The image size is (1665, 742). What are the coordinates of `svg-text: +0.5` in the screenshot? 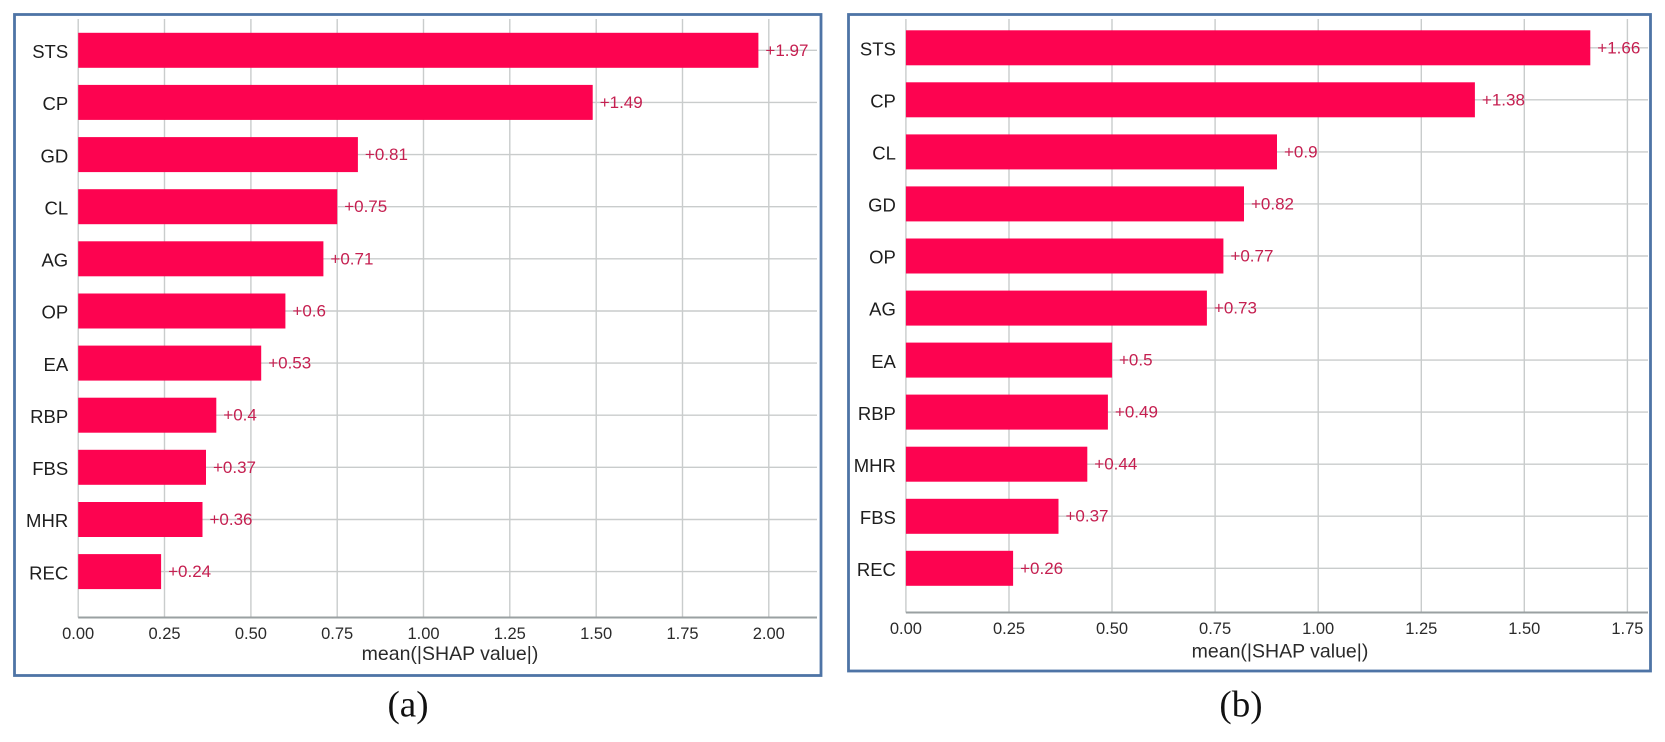 It's located at (1136, 360).